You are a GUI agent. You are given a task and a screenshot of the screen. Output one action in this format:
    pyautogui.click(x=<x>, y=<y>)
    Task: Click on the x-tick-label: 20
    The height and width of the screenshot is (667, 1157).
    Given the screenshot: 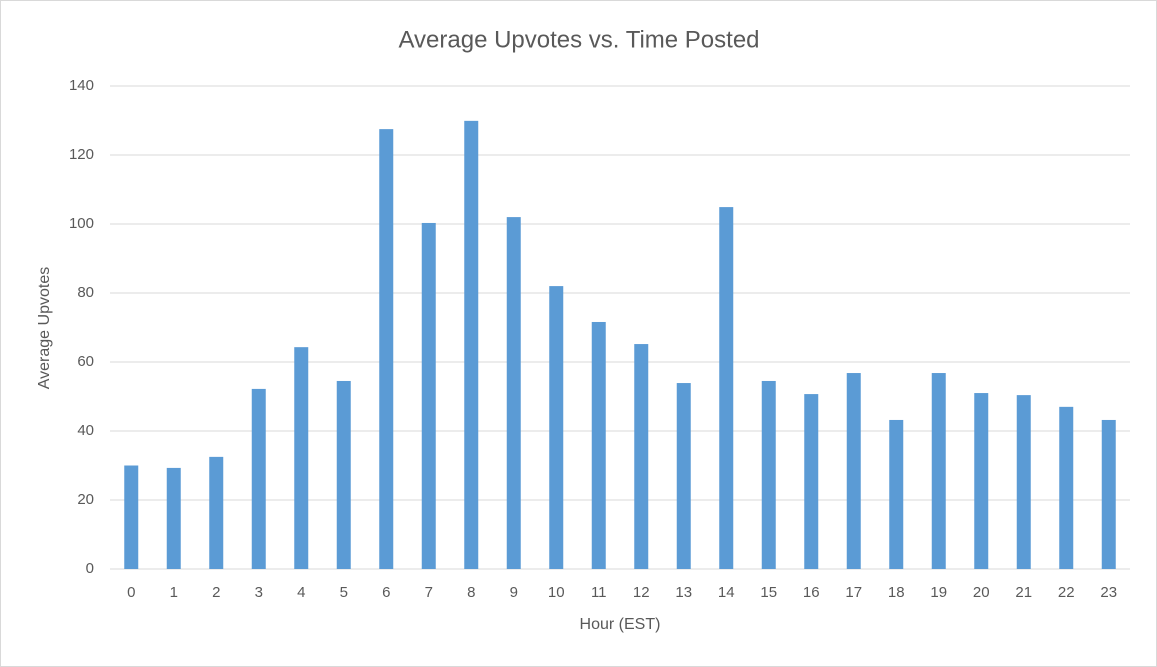 What is the action you would take?
    pyautogui.click(x=981, y=592)
    